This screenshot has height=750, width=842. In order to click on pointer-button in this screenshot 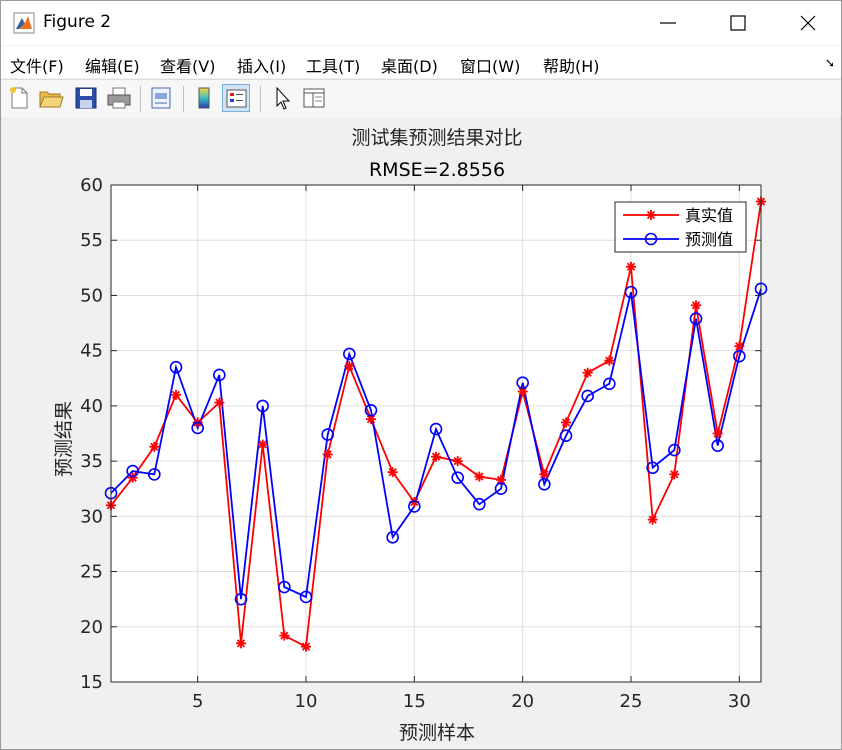, I will do `click(282, 98)`.